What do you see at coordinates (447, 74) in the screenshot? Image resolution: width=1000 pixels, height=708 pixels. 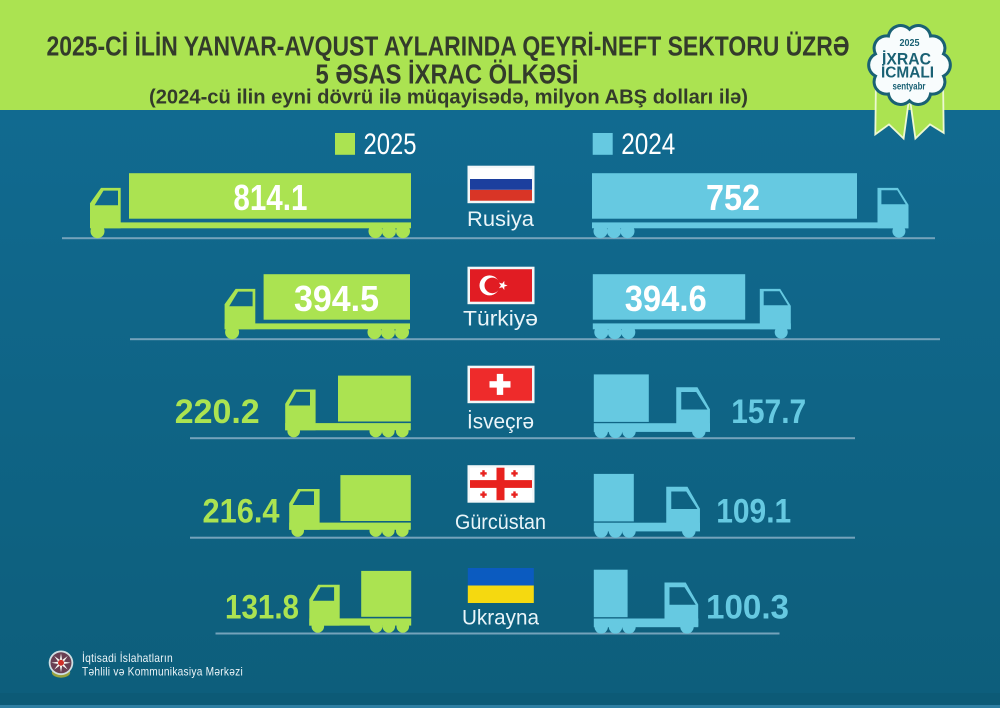 I see `svg-text: 5 ƏSAS İXRAC ÖLKƏSİ` at bounding box center [447, 74].